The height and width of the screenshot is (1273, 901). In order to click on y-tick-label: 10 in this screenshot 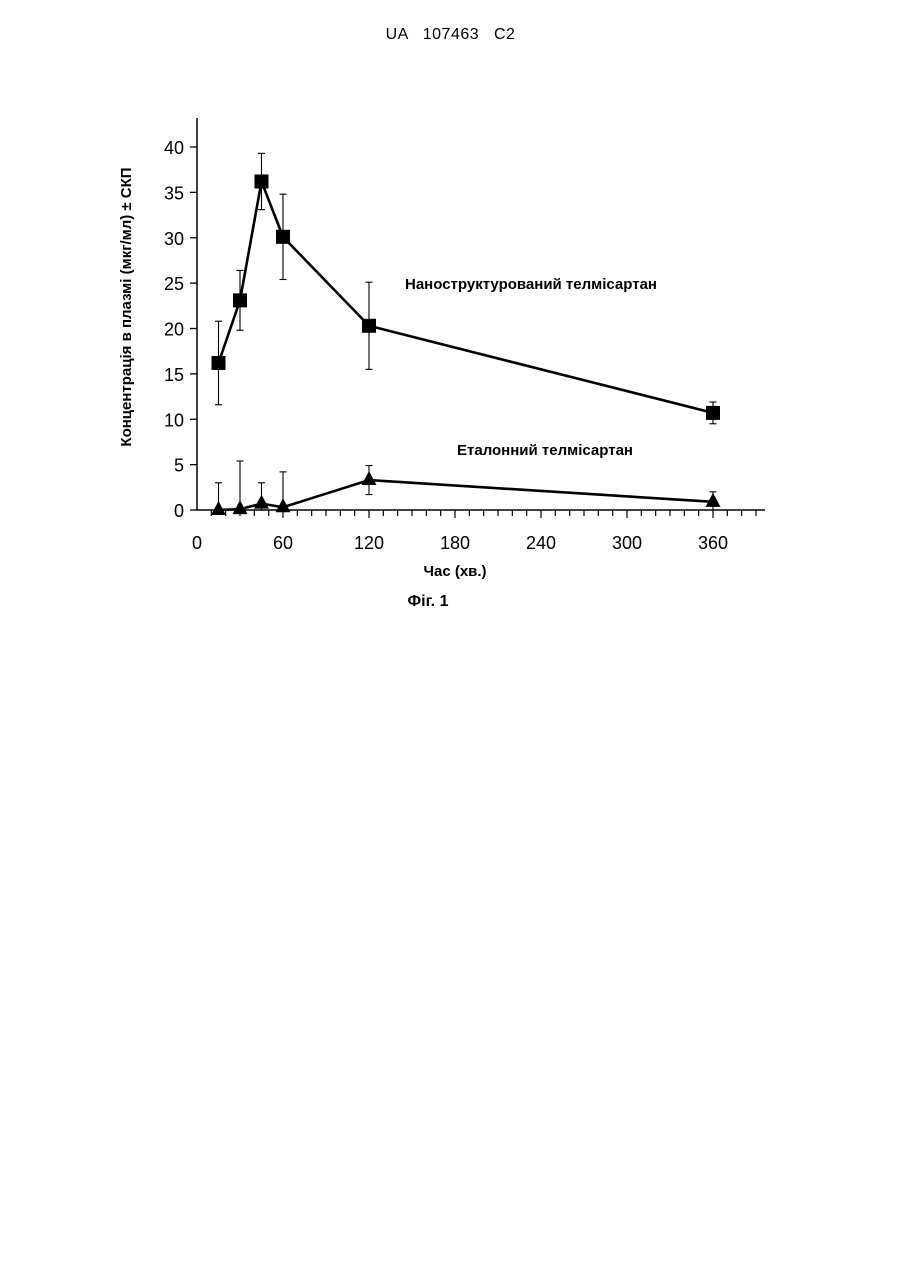, I will do `click(174, 420)`.